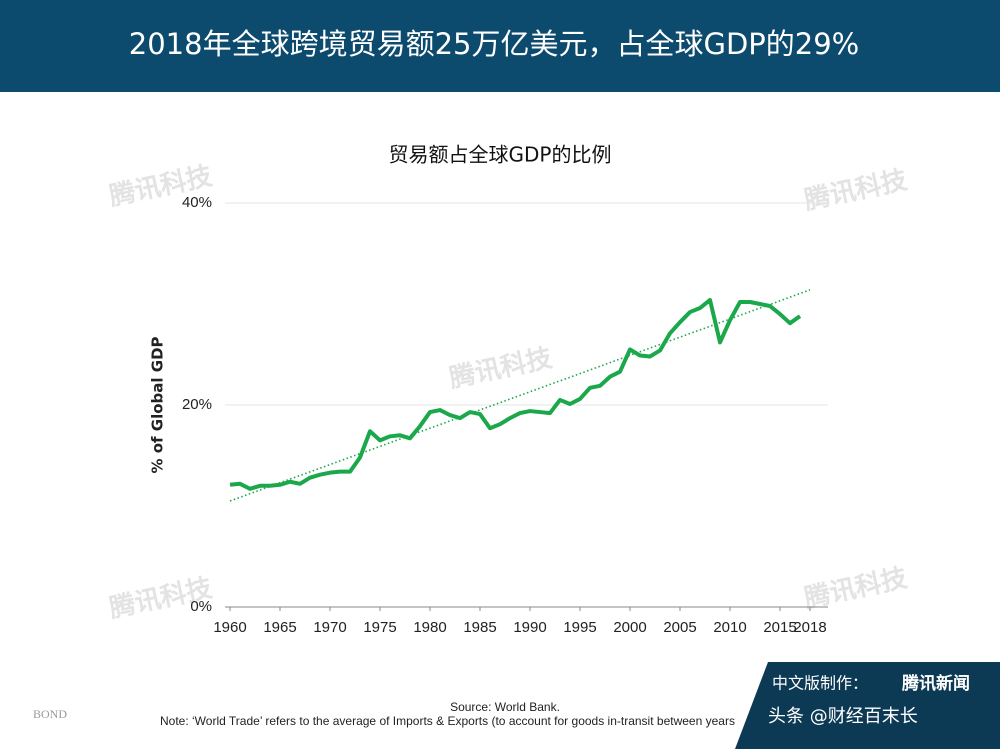 This screenshot has height=753, width=1000. What do you see at coordinates (505, 707) in the screenshot?
I see `source: Source: World Bank.` at bounding box center [505, 707].